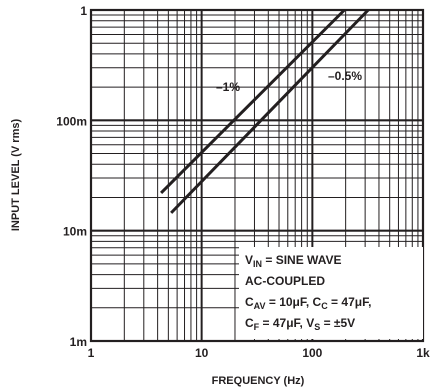 This screenshot has height=391, width=445. What do you see at coordinates (71, 121) in the screenshot?
I see `y-tick-label: 100m` at bounding box center [71, 121].